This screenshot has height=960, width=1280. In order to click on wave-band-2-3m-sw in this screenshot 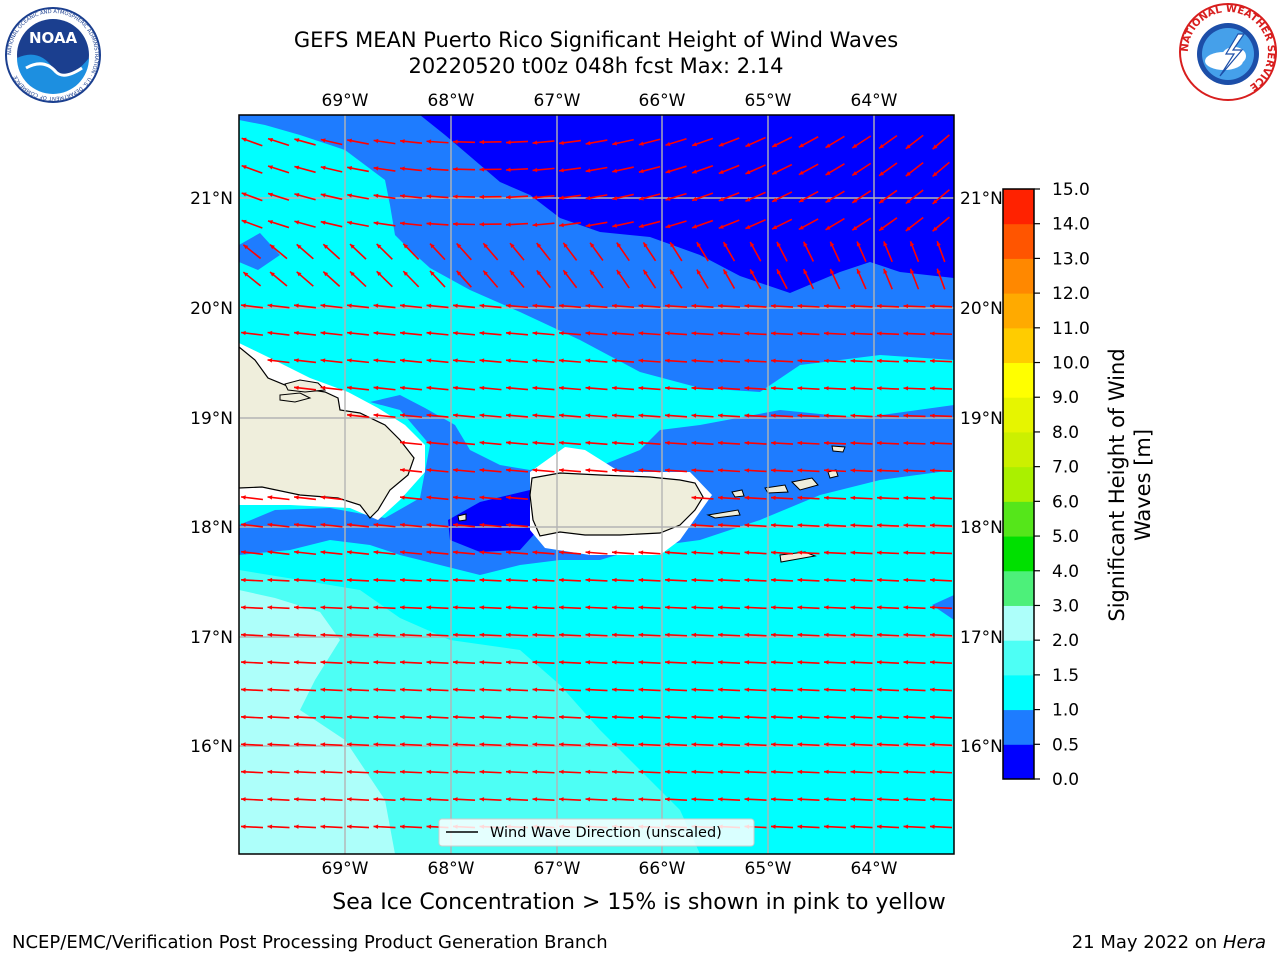, I will do `click(317, 722)`.